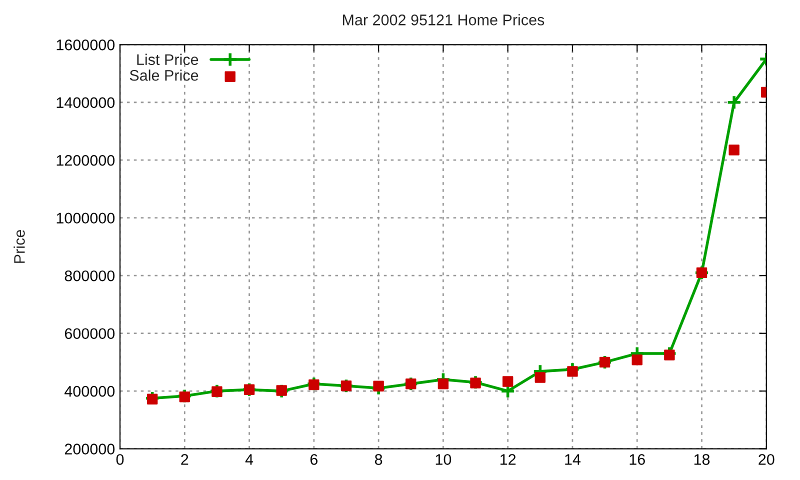 The width and height of the screenshot is (800, 480). I want to click on x-tick-label: 20, so click(766, 459).